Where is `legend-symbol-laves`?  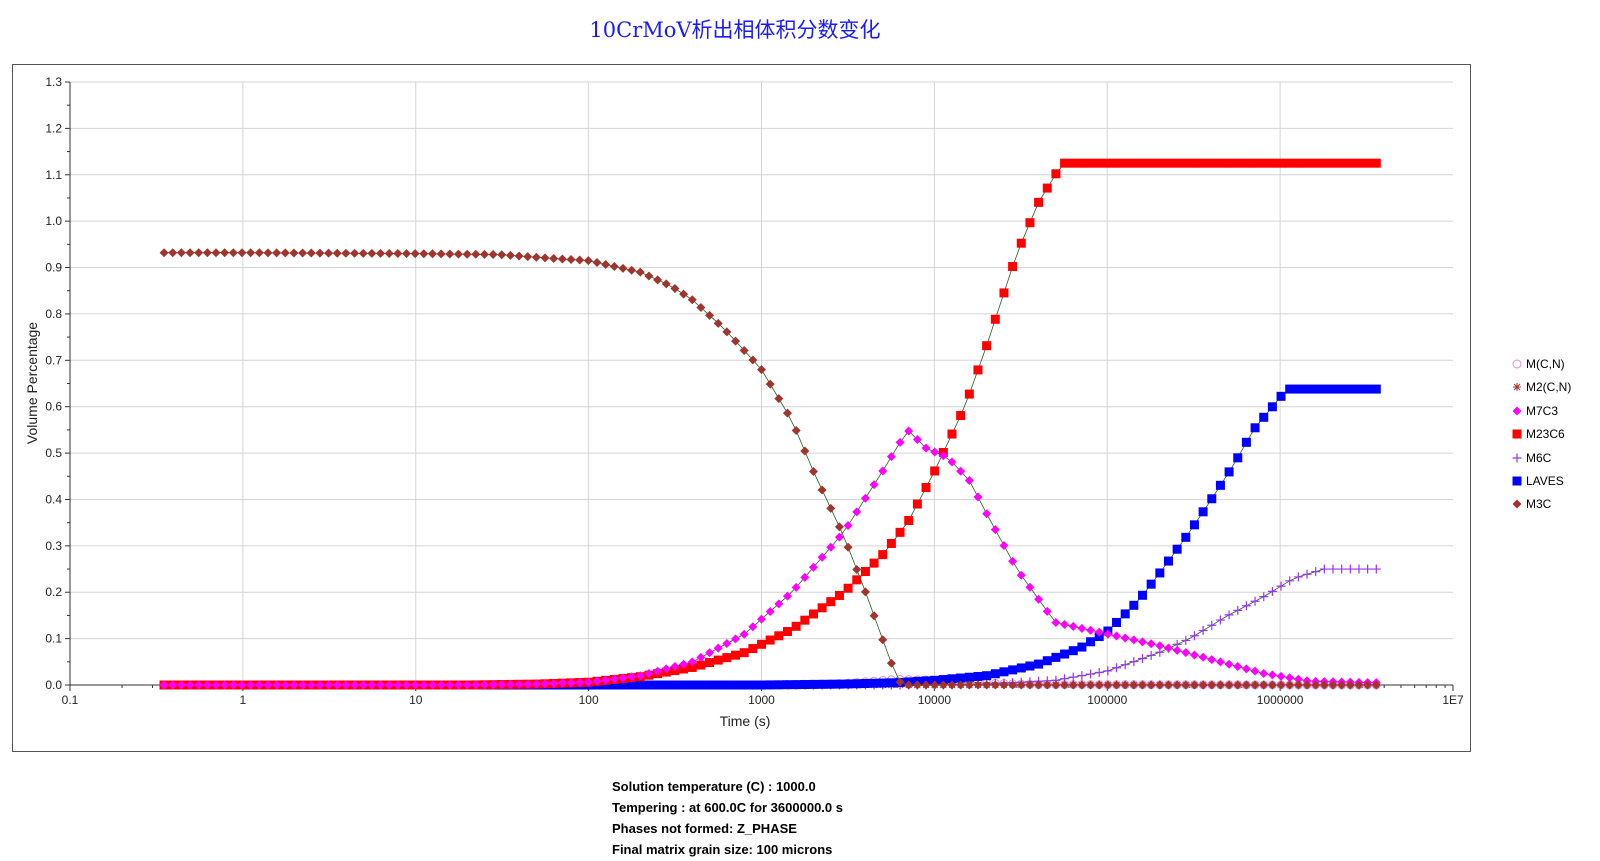
legend-symbol-laves is located at coordinates (1517, 481).